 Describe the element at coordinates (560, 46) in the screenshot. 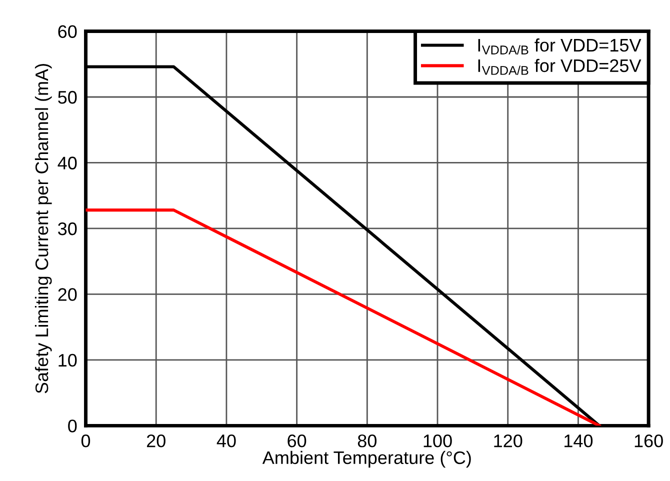

I see `legend-label: I$_{VDDA/B}$ for VDD=15V` at that location.